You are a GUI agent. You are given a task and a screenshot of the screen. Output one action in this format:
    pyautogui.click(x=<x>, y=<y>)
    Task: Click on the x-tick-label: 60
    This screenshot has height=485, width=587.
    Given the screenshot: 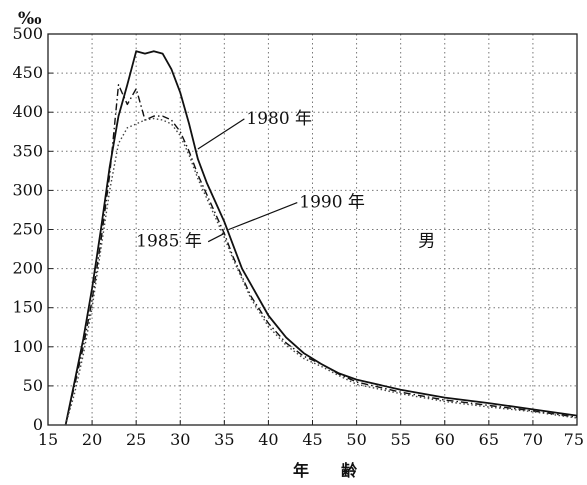 What is the action you would take?
    pyautogui.click(x=445, y=439)
    